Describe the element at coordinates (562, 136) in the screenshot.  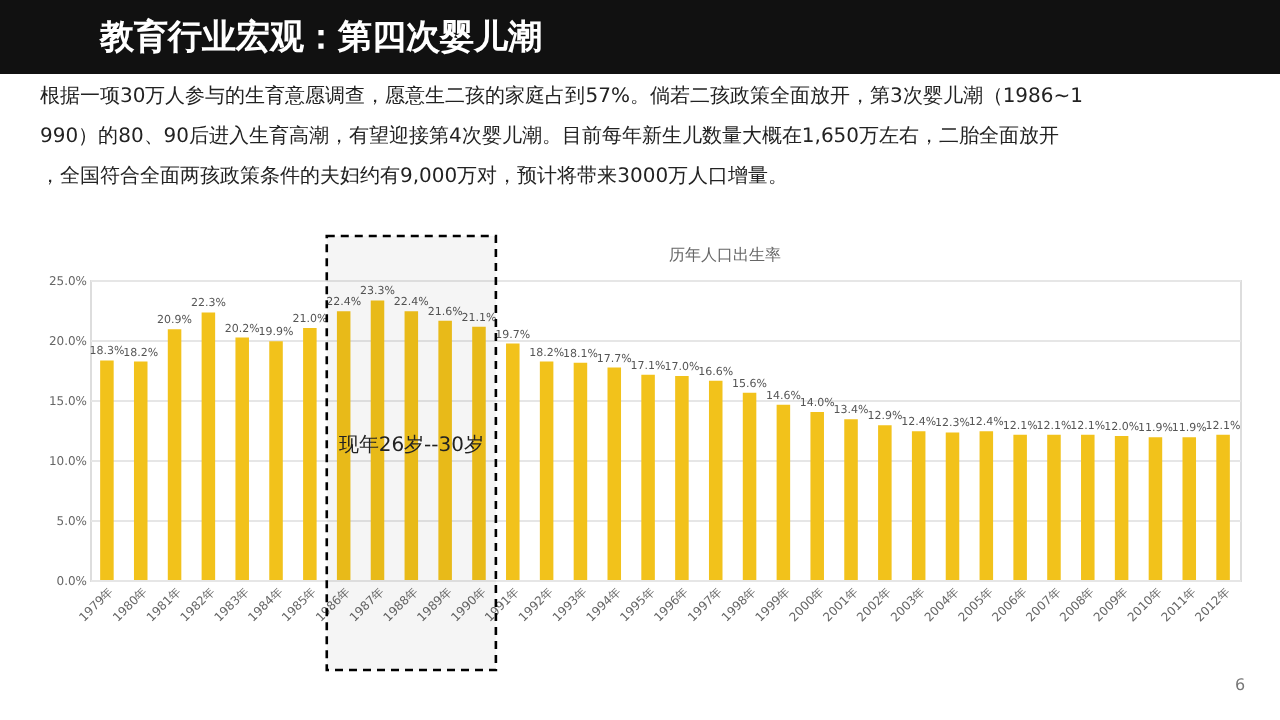
I see `text: 根据一项30万人参与的生育意愿调查，愿意生二孩的家庭占到57%。倘若二孩政策全面放开，第3次婴儿潮（1986~1990）的80、90后进入生育高潮，有望迎接第4次婴儿潮。目前每年新生儿数量大概在1,650万左右，二胎全面放开，全国符合全面两孩政策条件的夫妇约有9,000万对，预计将带来3000万人口增量。` at that location.